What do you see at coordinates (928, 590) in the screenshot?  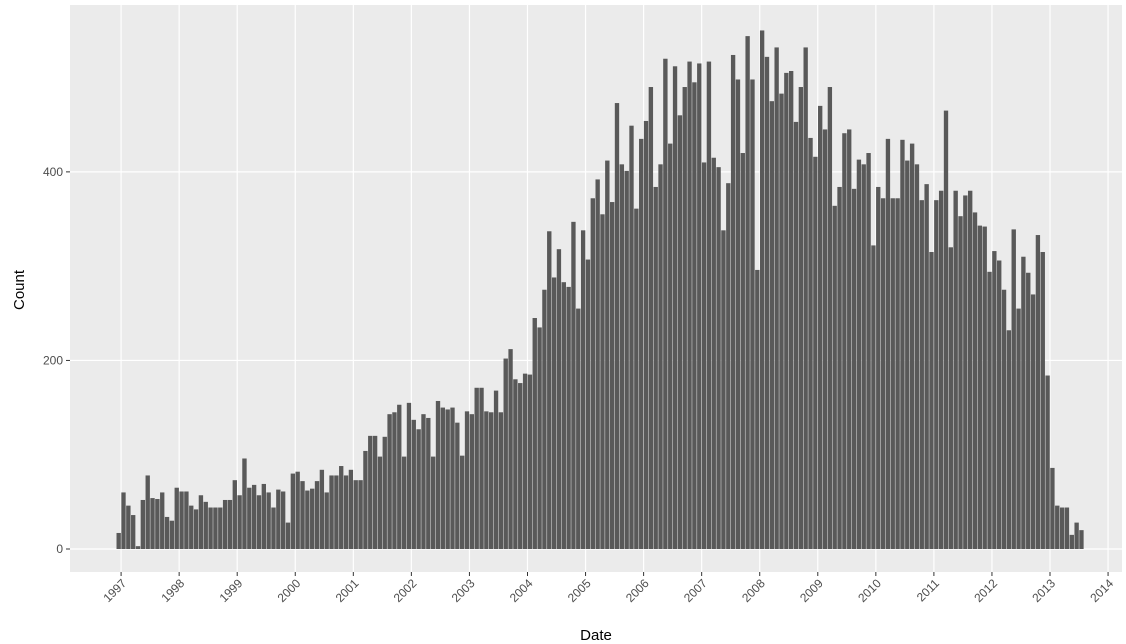 I see `x-tick-label: 2011` at bounding box center [928, 590].